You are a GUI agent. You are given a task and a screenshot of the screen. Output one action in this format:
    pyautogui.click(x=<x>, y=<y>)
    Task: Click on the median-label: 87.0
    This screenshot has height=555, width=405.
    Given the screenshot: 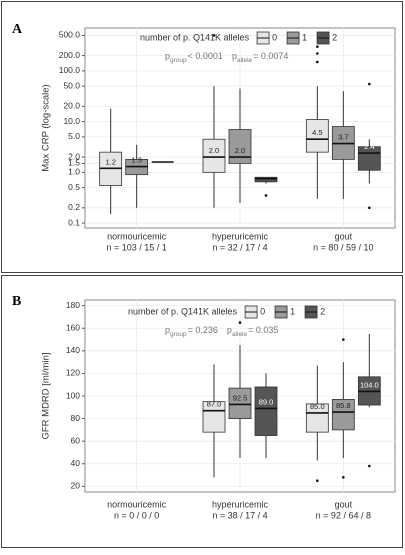 What is the action you would take?
    pyautogui.click(x=214, y=404)
    